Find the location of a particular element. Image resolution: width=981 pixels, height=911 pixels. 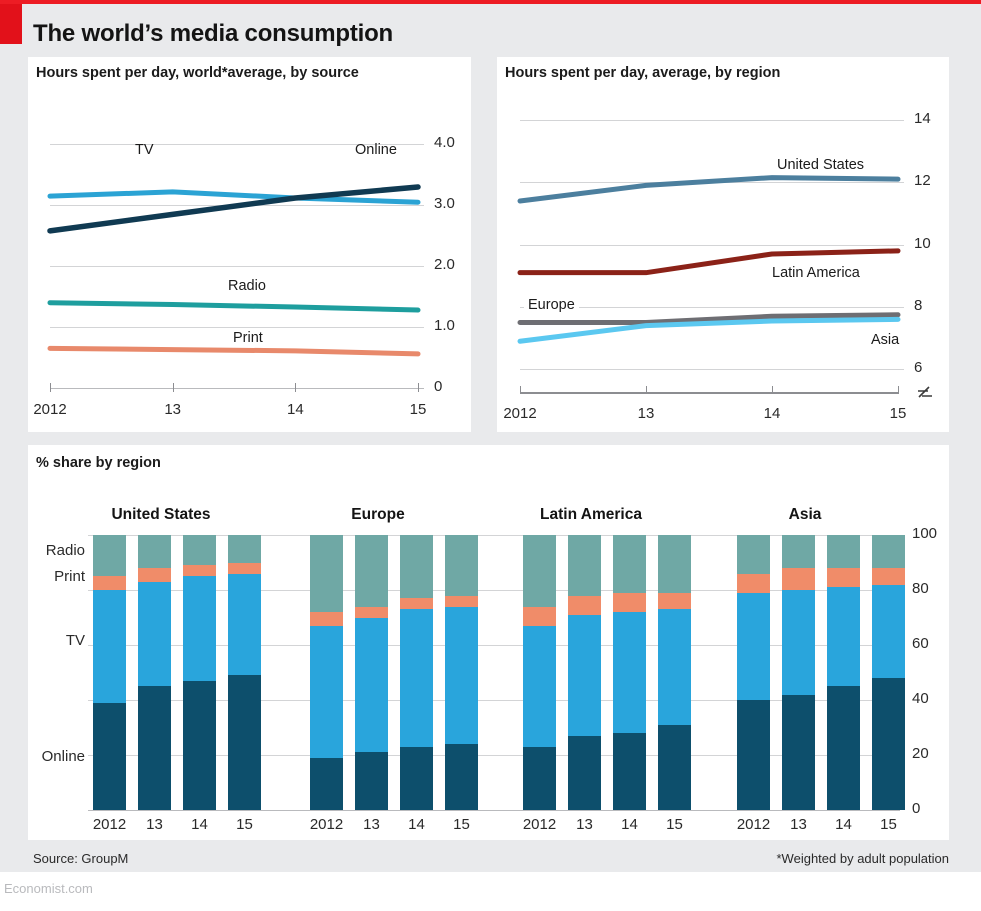

stack-label-print: Print is located at coordinates (69, 576).